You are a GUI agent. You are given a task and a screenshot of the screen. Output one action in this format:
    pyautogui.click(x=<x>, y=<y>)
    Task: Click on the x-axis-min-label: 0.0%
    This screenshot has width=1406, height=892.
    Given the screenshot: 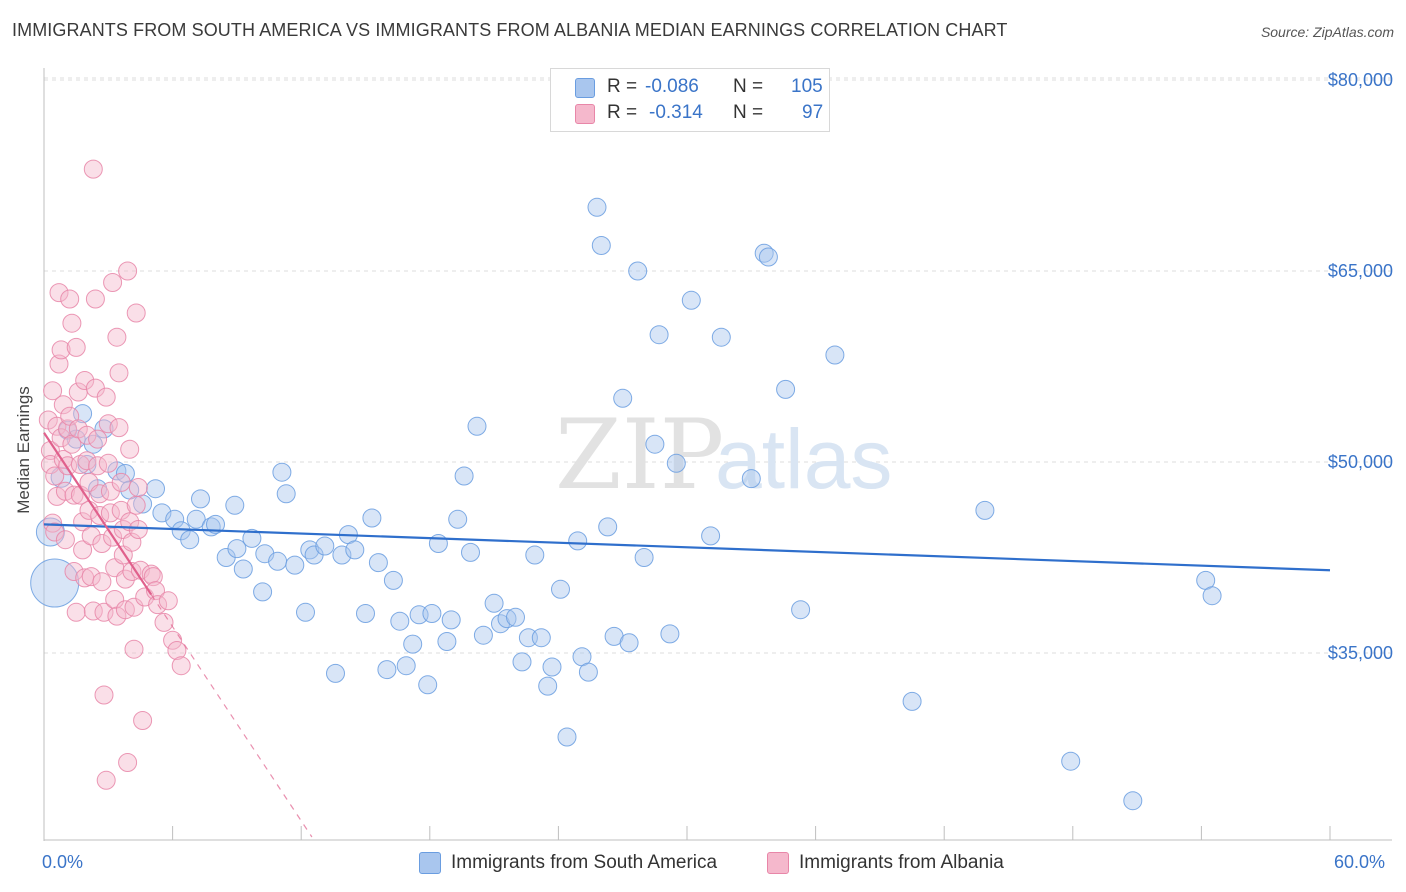 What is the action you would take?
    pyautogui.click(x=63, y=862)
    